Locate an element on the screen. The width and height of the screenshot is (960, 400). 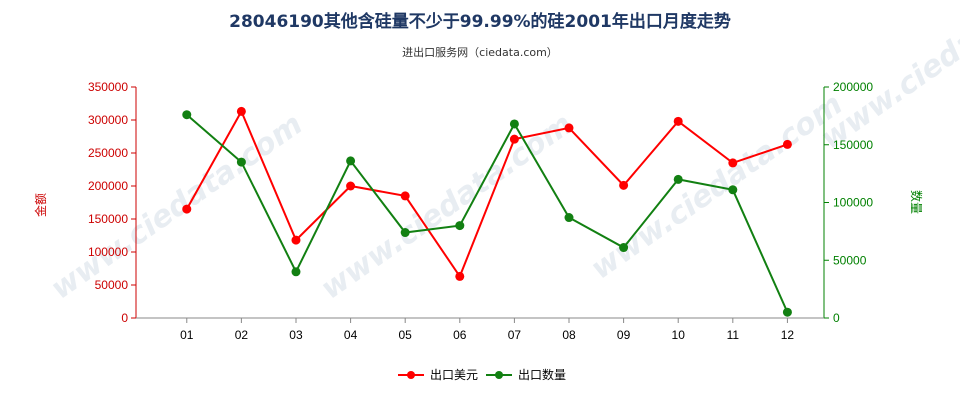
x-tick-label: 11 is located at coordinates (733, 335).